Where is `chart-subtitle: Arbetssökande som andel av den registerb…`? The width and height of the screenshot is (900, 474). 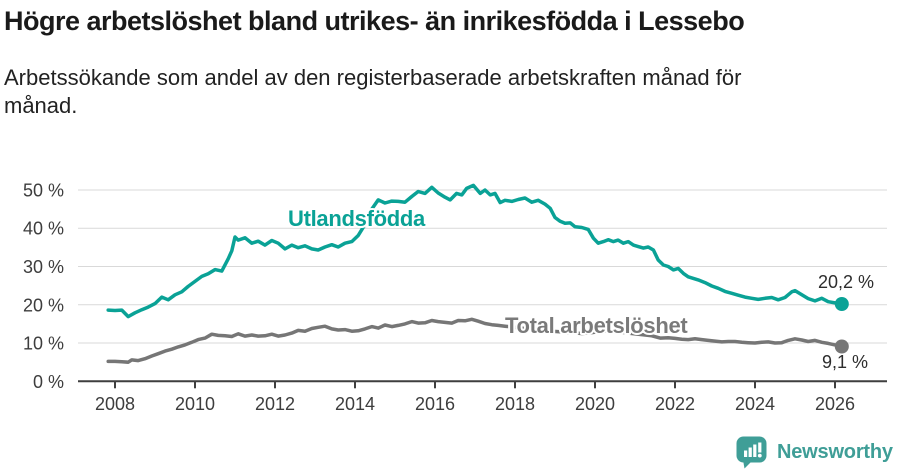 chart-subtitle: Arbetssökande som andel av den registerb… is located at coordinates (439, 92).